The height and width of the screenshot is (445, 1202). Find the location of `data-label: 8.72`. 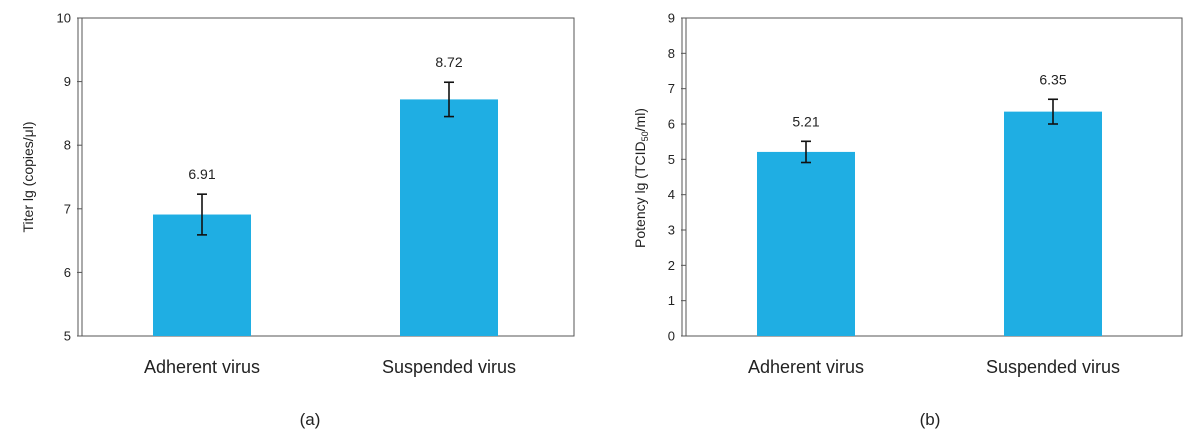

data-label: 8.72 is located at coordinates (448, 62).